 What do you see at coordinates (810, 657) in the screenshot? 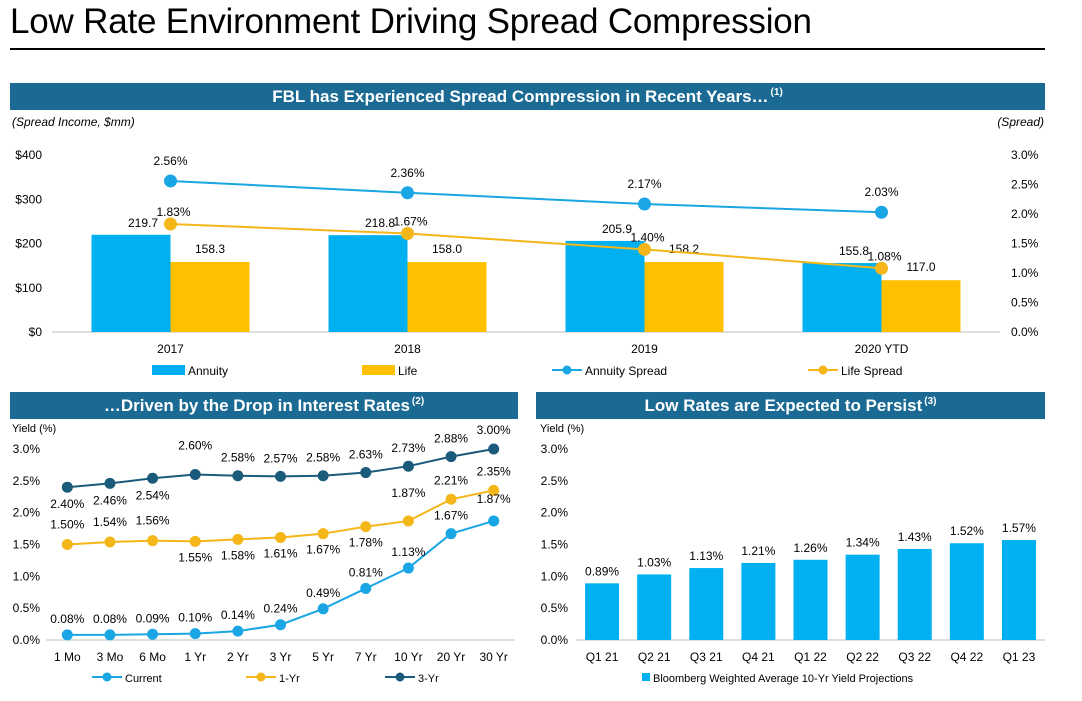
I see `right-chart-x-tick-label: Q1 22` at bounding box center [810, 657].